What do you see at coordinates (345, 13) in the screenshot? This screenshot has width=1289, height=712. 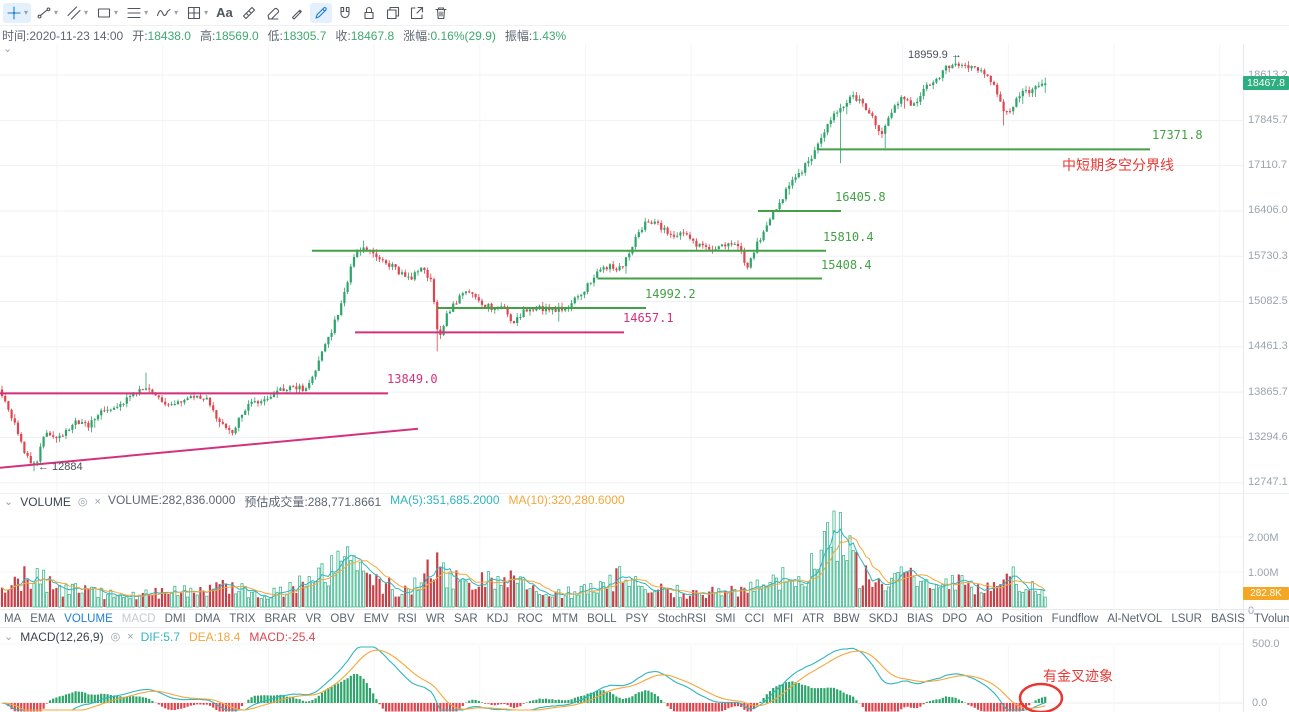 I see `magnet-icon` at bounding box center [345, 13].